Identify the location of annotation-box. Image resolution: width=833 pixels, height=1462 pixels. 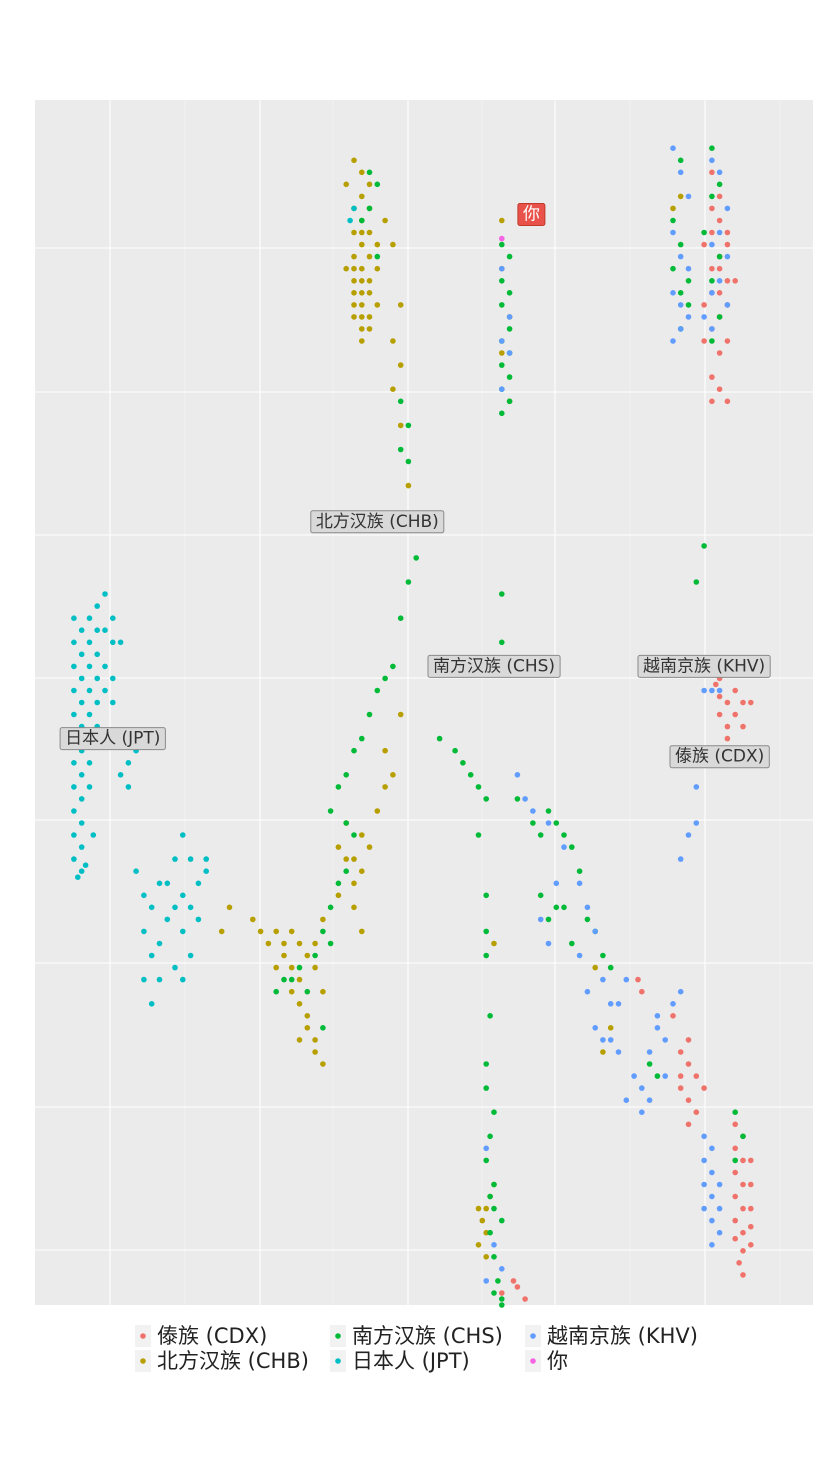
(531, 214).